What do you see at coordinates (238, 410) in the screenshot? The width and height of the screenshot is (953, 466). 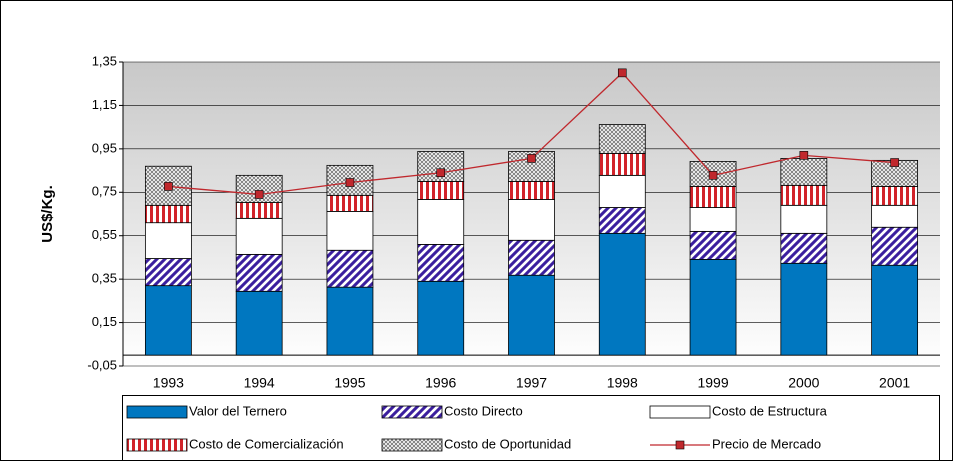 I see `legend-label: Valor del Ternero` at bounding box center [238, 410].